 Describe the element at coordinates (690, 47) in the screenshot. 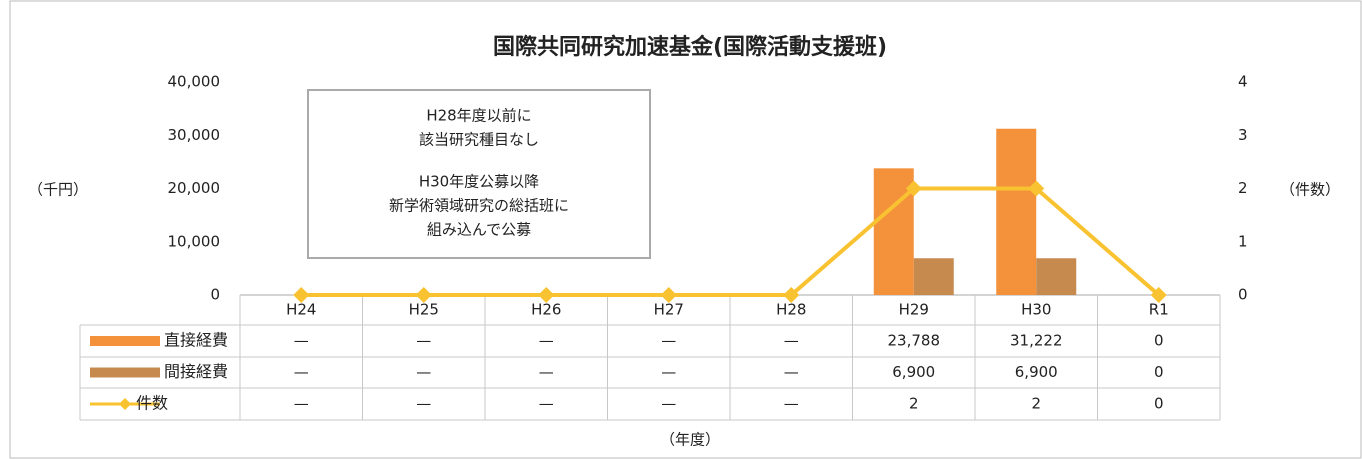

I see `chart-title: 国際共同研究加速基金(国際活動支援班)` at that location.